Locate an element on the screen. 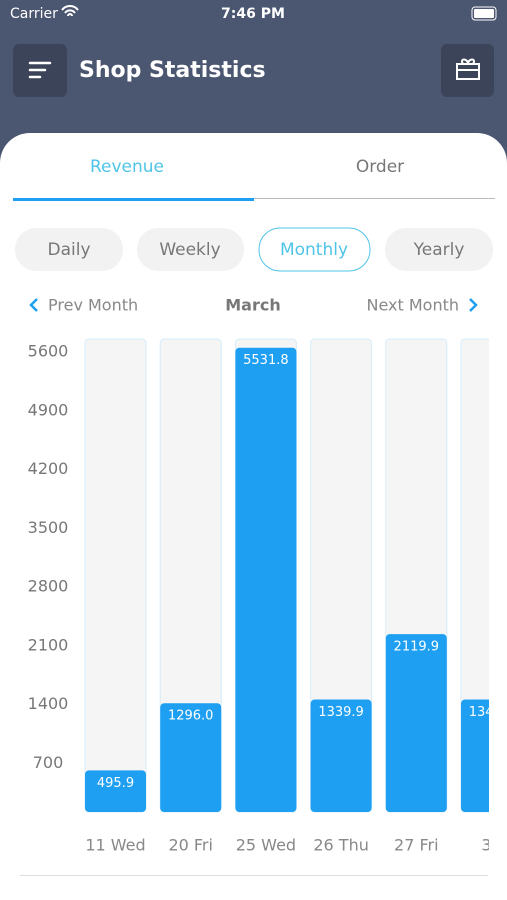 Image resolution: width=507 pixels, height=900 pixels. carrier: Carrier is located at coordinates (34, 14).